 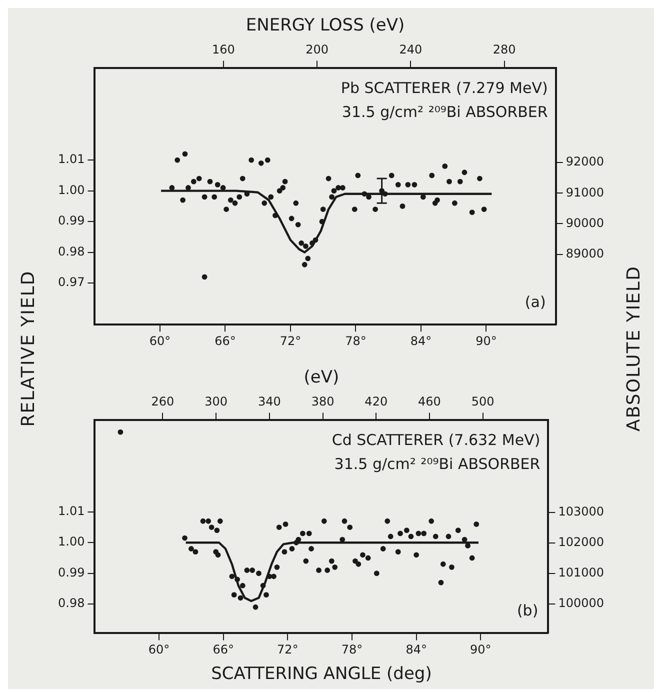 I want to click on x2-tick-label: 380, so click(x=322, y=401).